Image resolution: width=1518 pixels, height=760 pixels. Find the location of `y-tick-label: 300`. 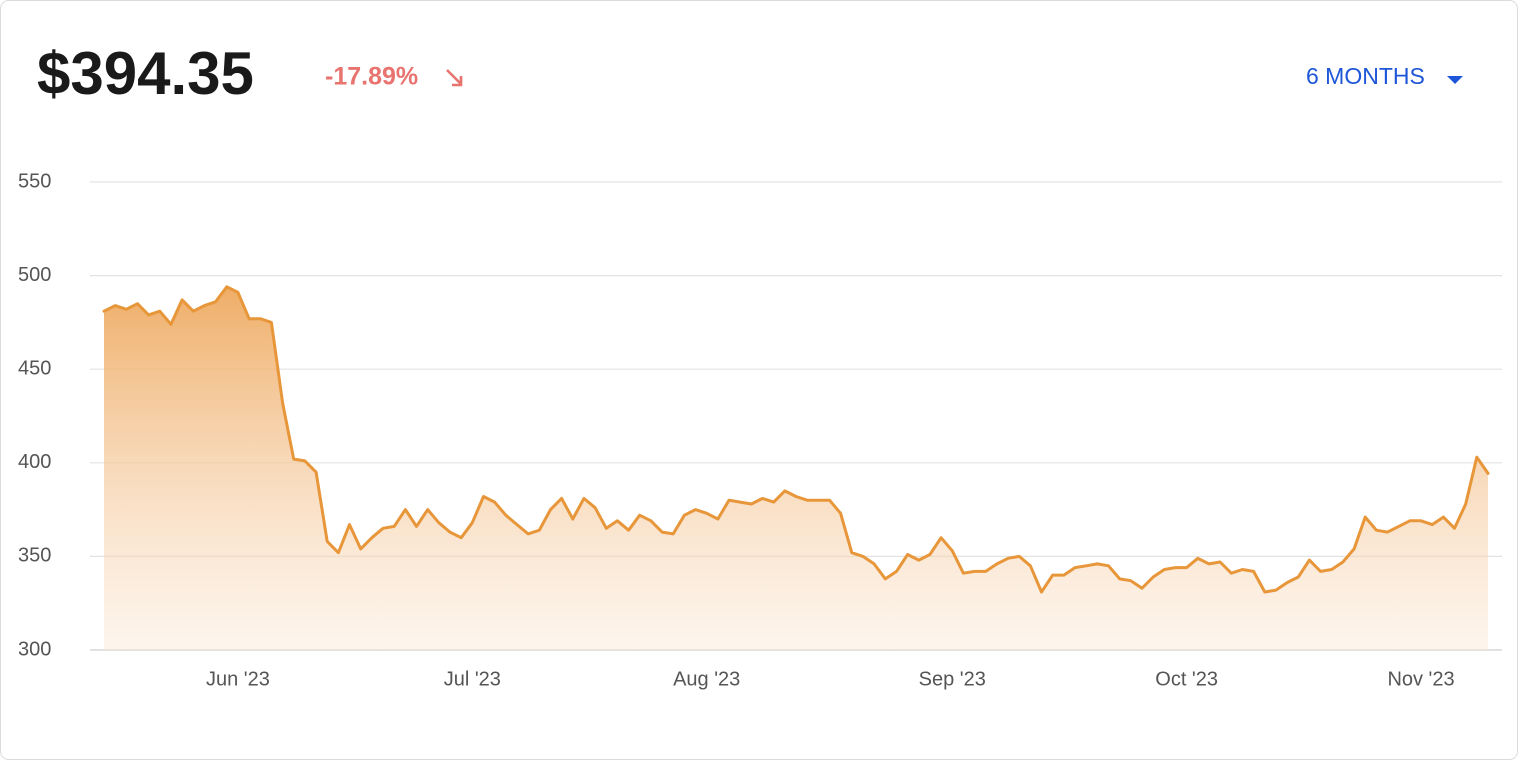

y-tick-label: 300 is located at coordinates (34, 649).